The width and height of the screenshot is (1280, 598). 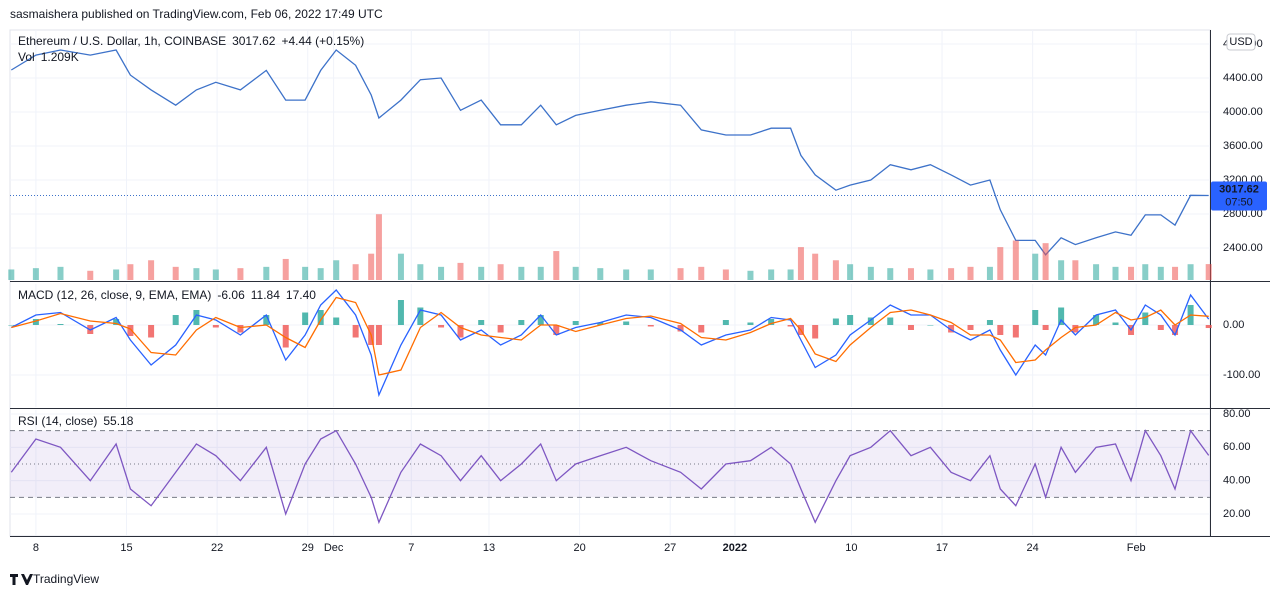 What do you see at coordinates (670, 548) in the screenshot?
I see `x-tick-label: 27` at bounding box center [670, 548].